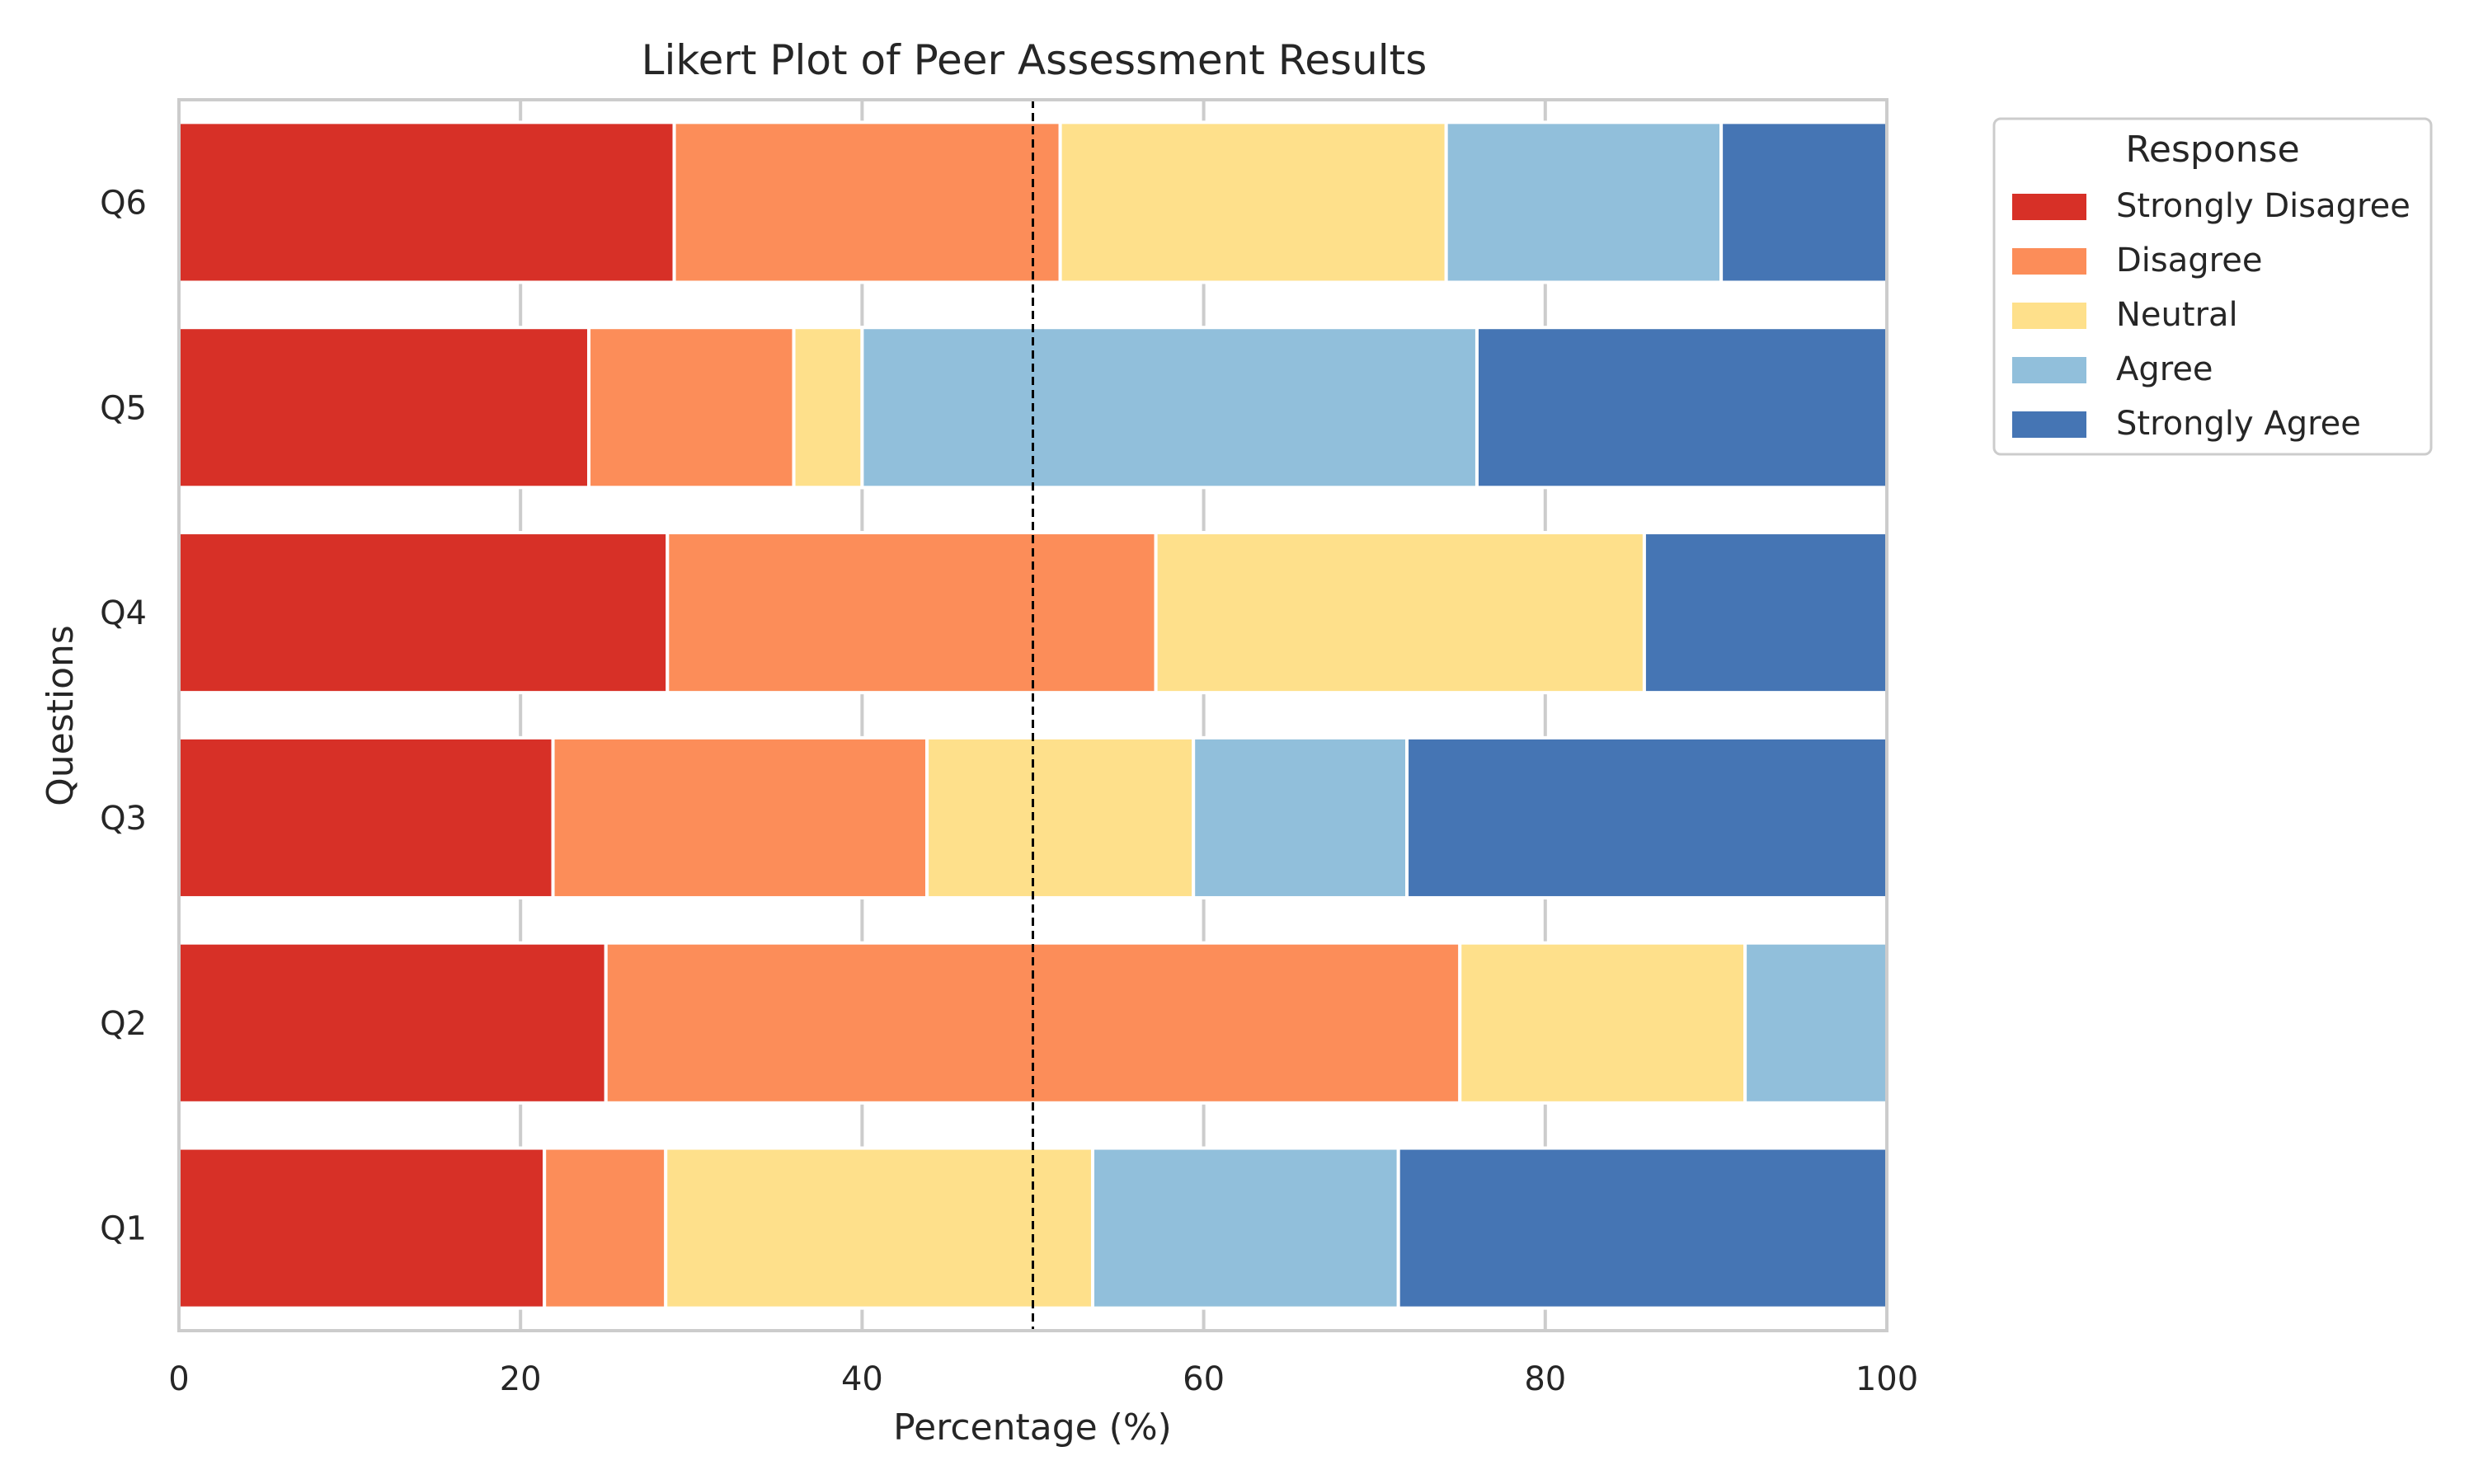  Describe the element at coordinates (912, 613) in the screenshot. I see `bar-q4-disagree` at that location.